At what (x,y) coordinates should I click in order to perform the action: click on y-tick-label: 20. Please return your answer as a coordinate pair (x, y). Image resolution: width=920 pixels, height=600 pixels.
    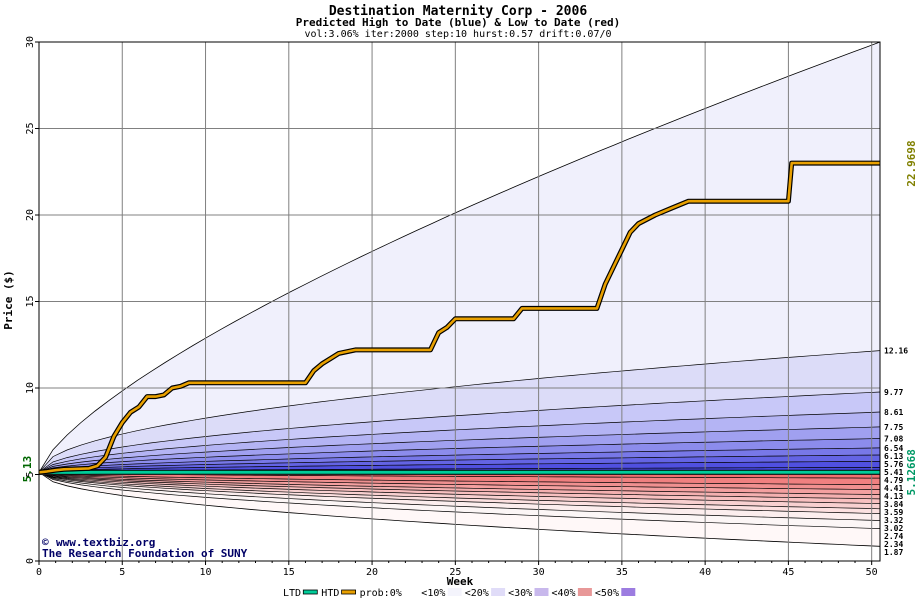
    Looking at the image, I should click on (30, 215).